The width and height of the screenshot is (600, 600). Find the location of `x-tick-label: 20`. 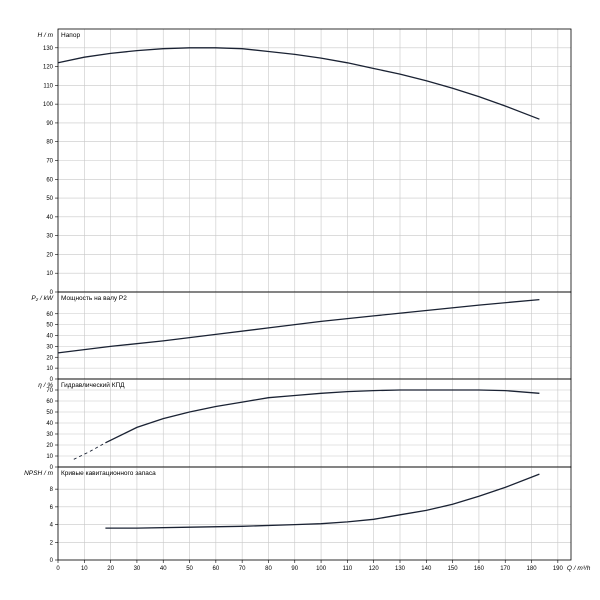

x-tick-label: 20 is located at coordinates (110, 569).